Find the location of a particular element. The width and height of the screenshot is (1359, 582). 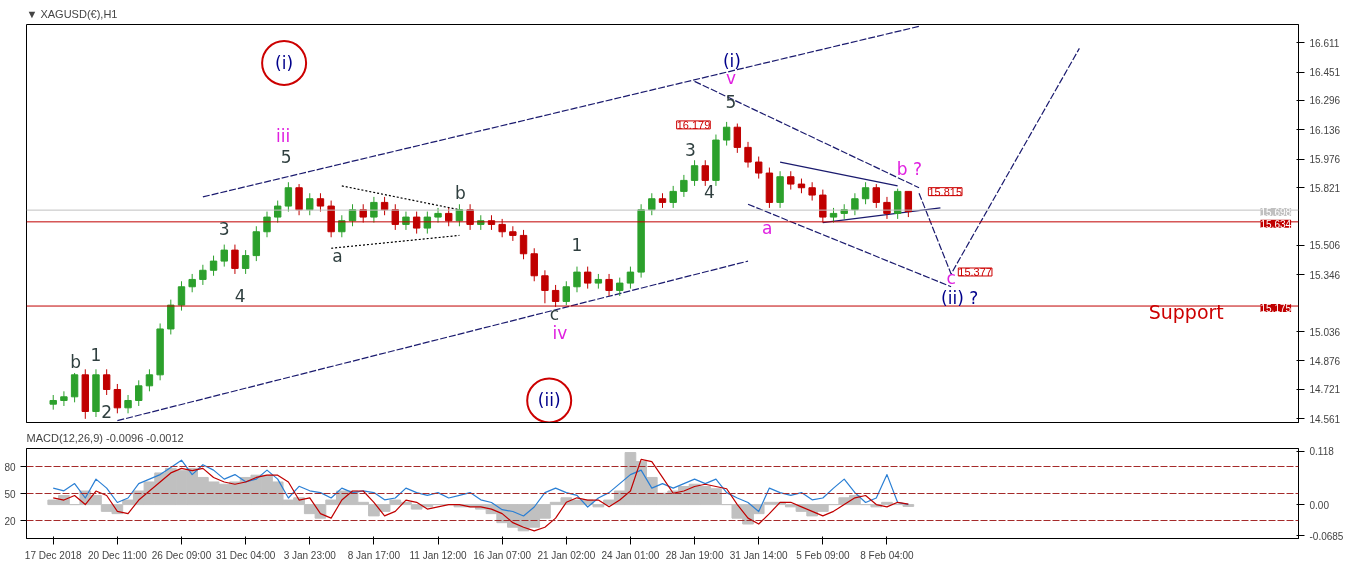

annotation: iii is located at coordinates (283, 136).